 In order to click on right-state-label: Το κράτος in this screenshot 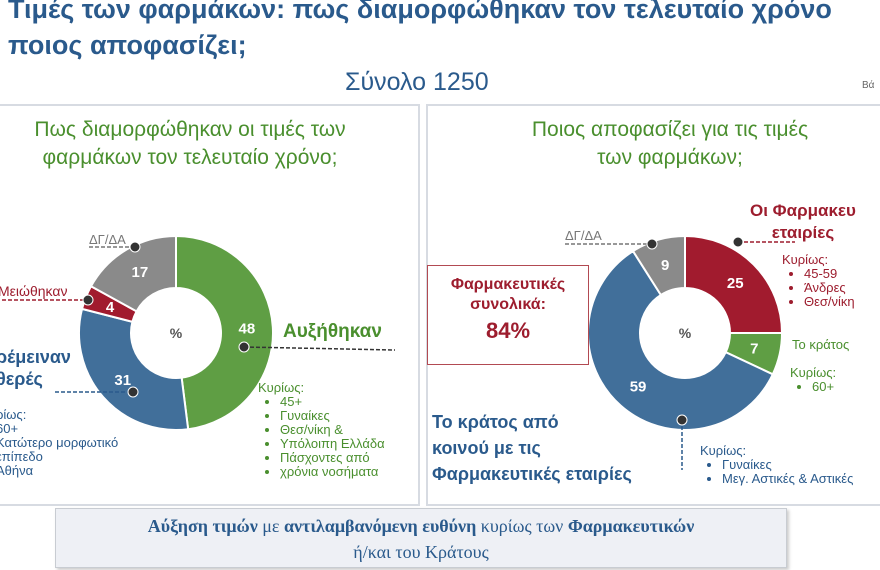, I will do `click(821, 344)`.